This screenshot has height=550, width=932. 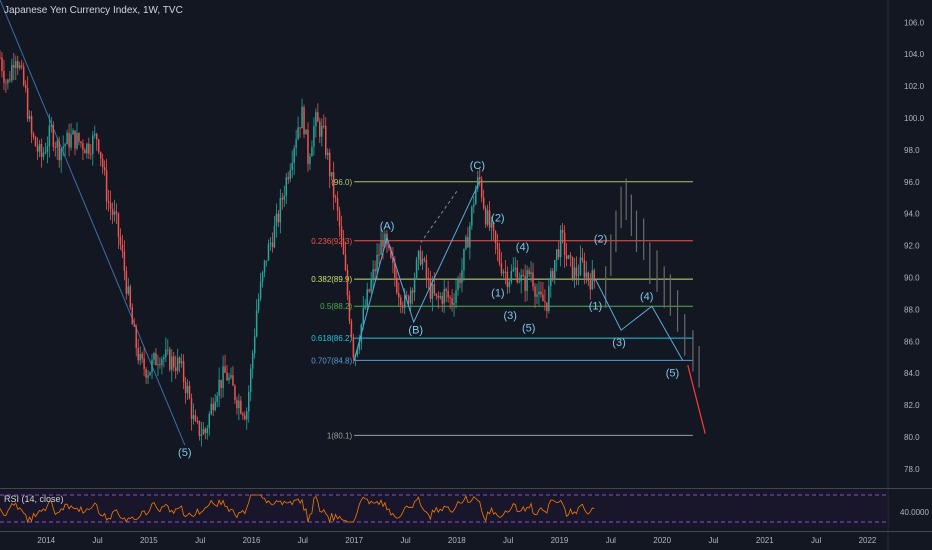 What do you see at coordinates (184, 453) in the screenshot?
I see `wave-label: (5)` at bounding box center [184, 453].